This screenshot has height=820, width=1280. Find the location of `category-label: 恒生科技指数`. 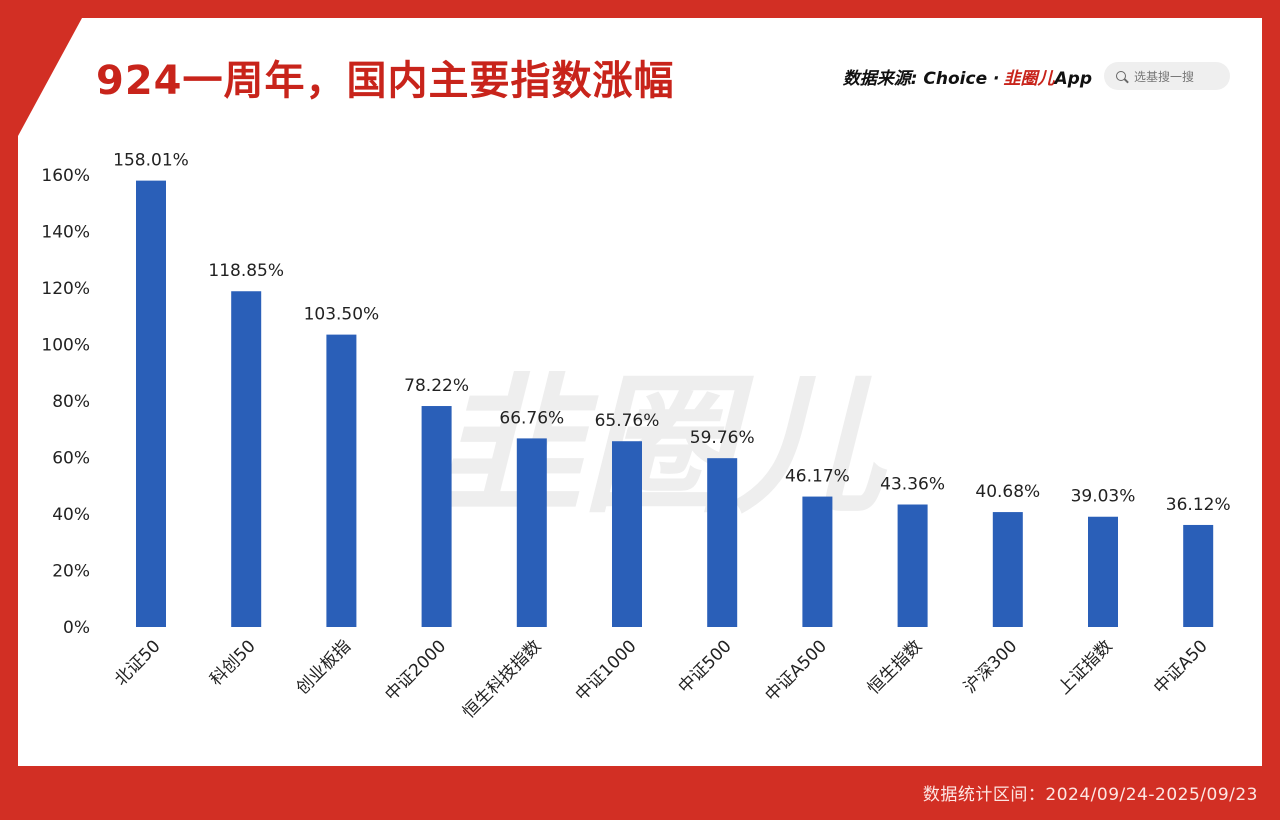

category-label: 恒生科技指数 is located at coordinates (502, 679).